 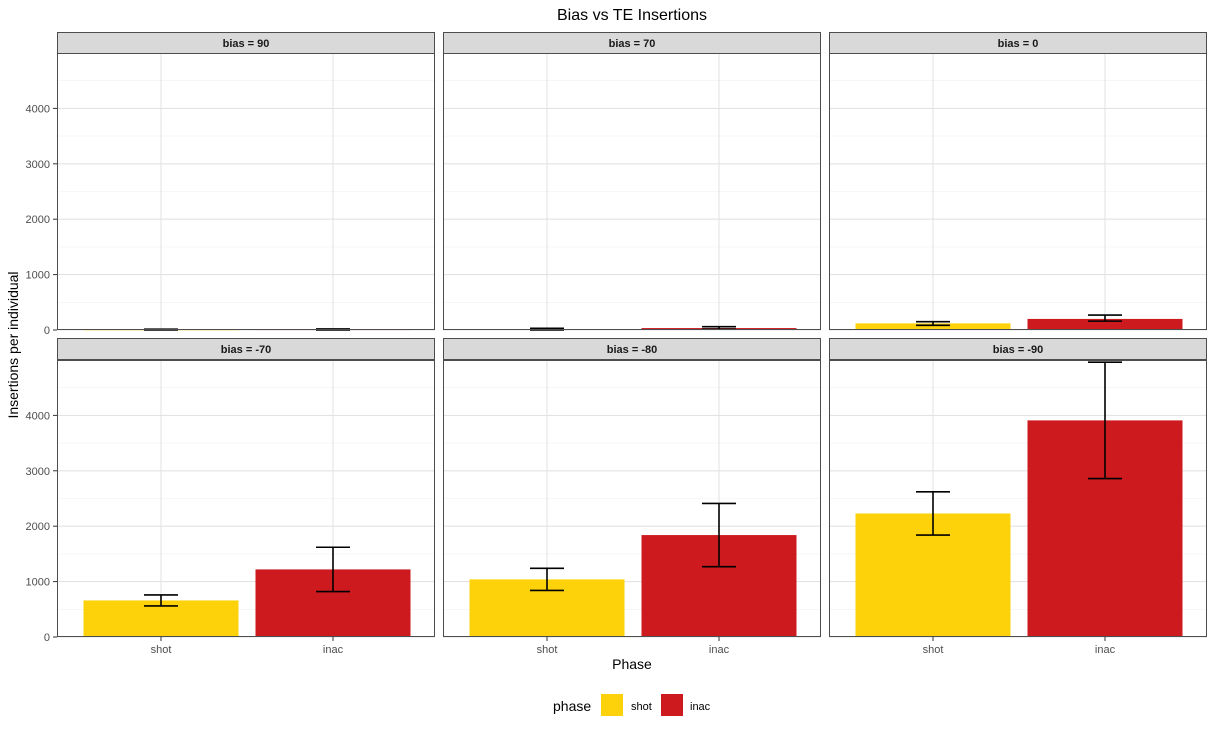 I want to click on bar-inac, so click(x=1105, y=324).